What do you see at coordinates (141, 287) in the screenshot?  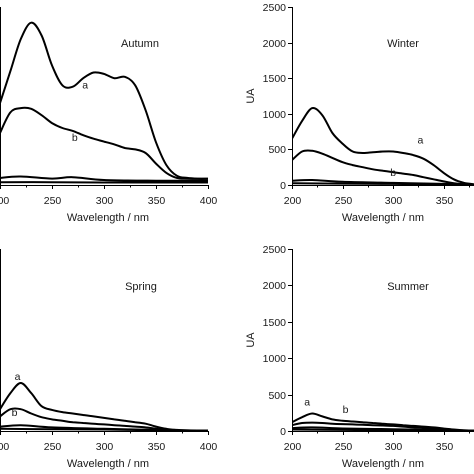 I see `panel-title: Spring` at bounding box center [141, 287].